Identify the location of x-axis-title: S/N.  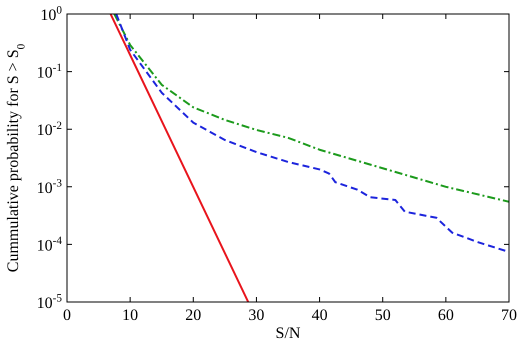
(288, 333).